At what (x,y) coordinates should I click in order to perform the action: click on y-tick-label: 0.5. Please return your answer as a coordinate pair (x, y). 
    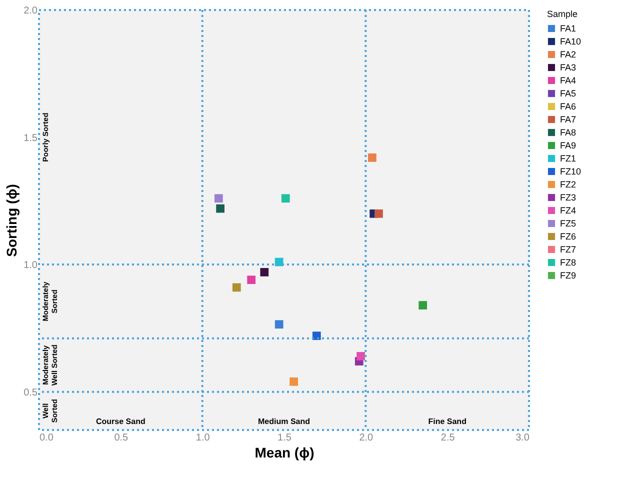
    Looking at the image, I should click on (31, 392).